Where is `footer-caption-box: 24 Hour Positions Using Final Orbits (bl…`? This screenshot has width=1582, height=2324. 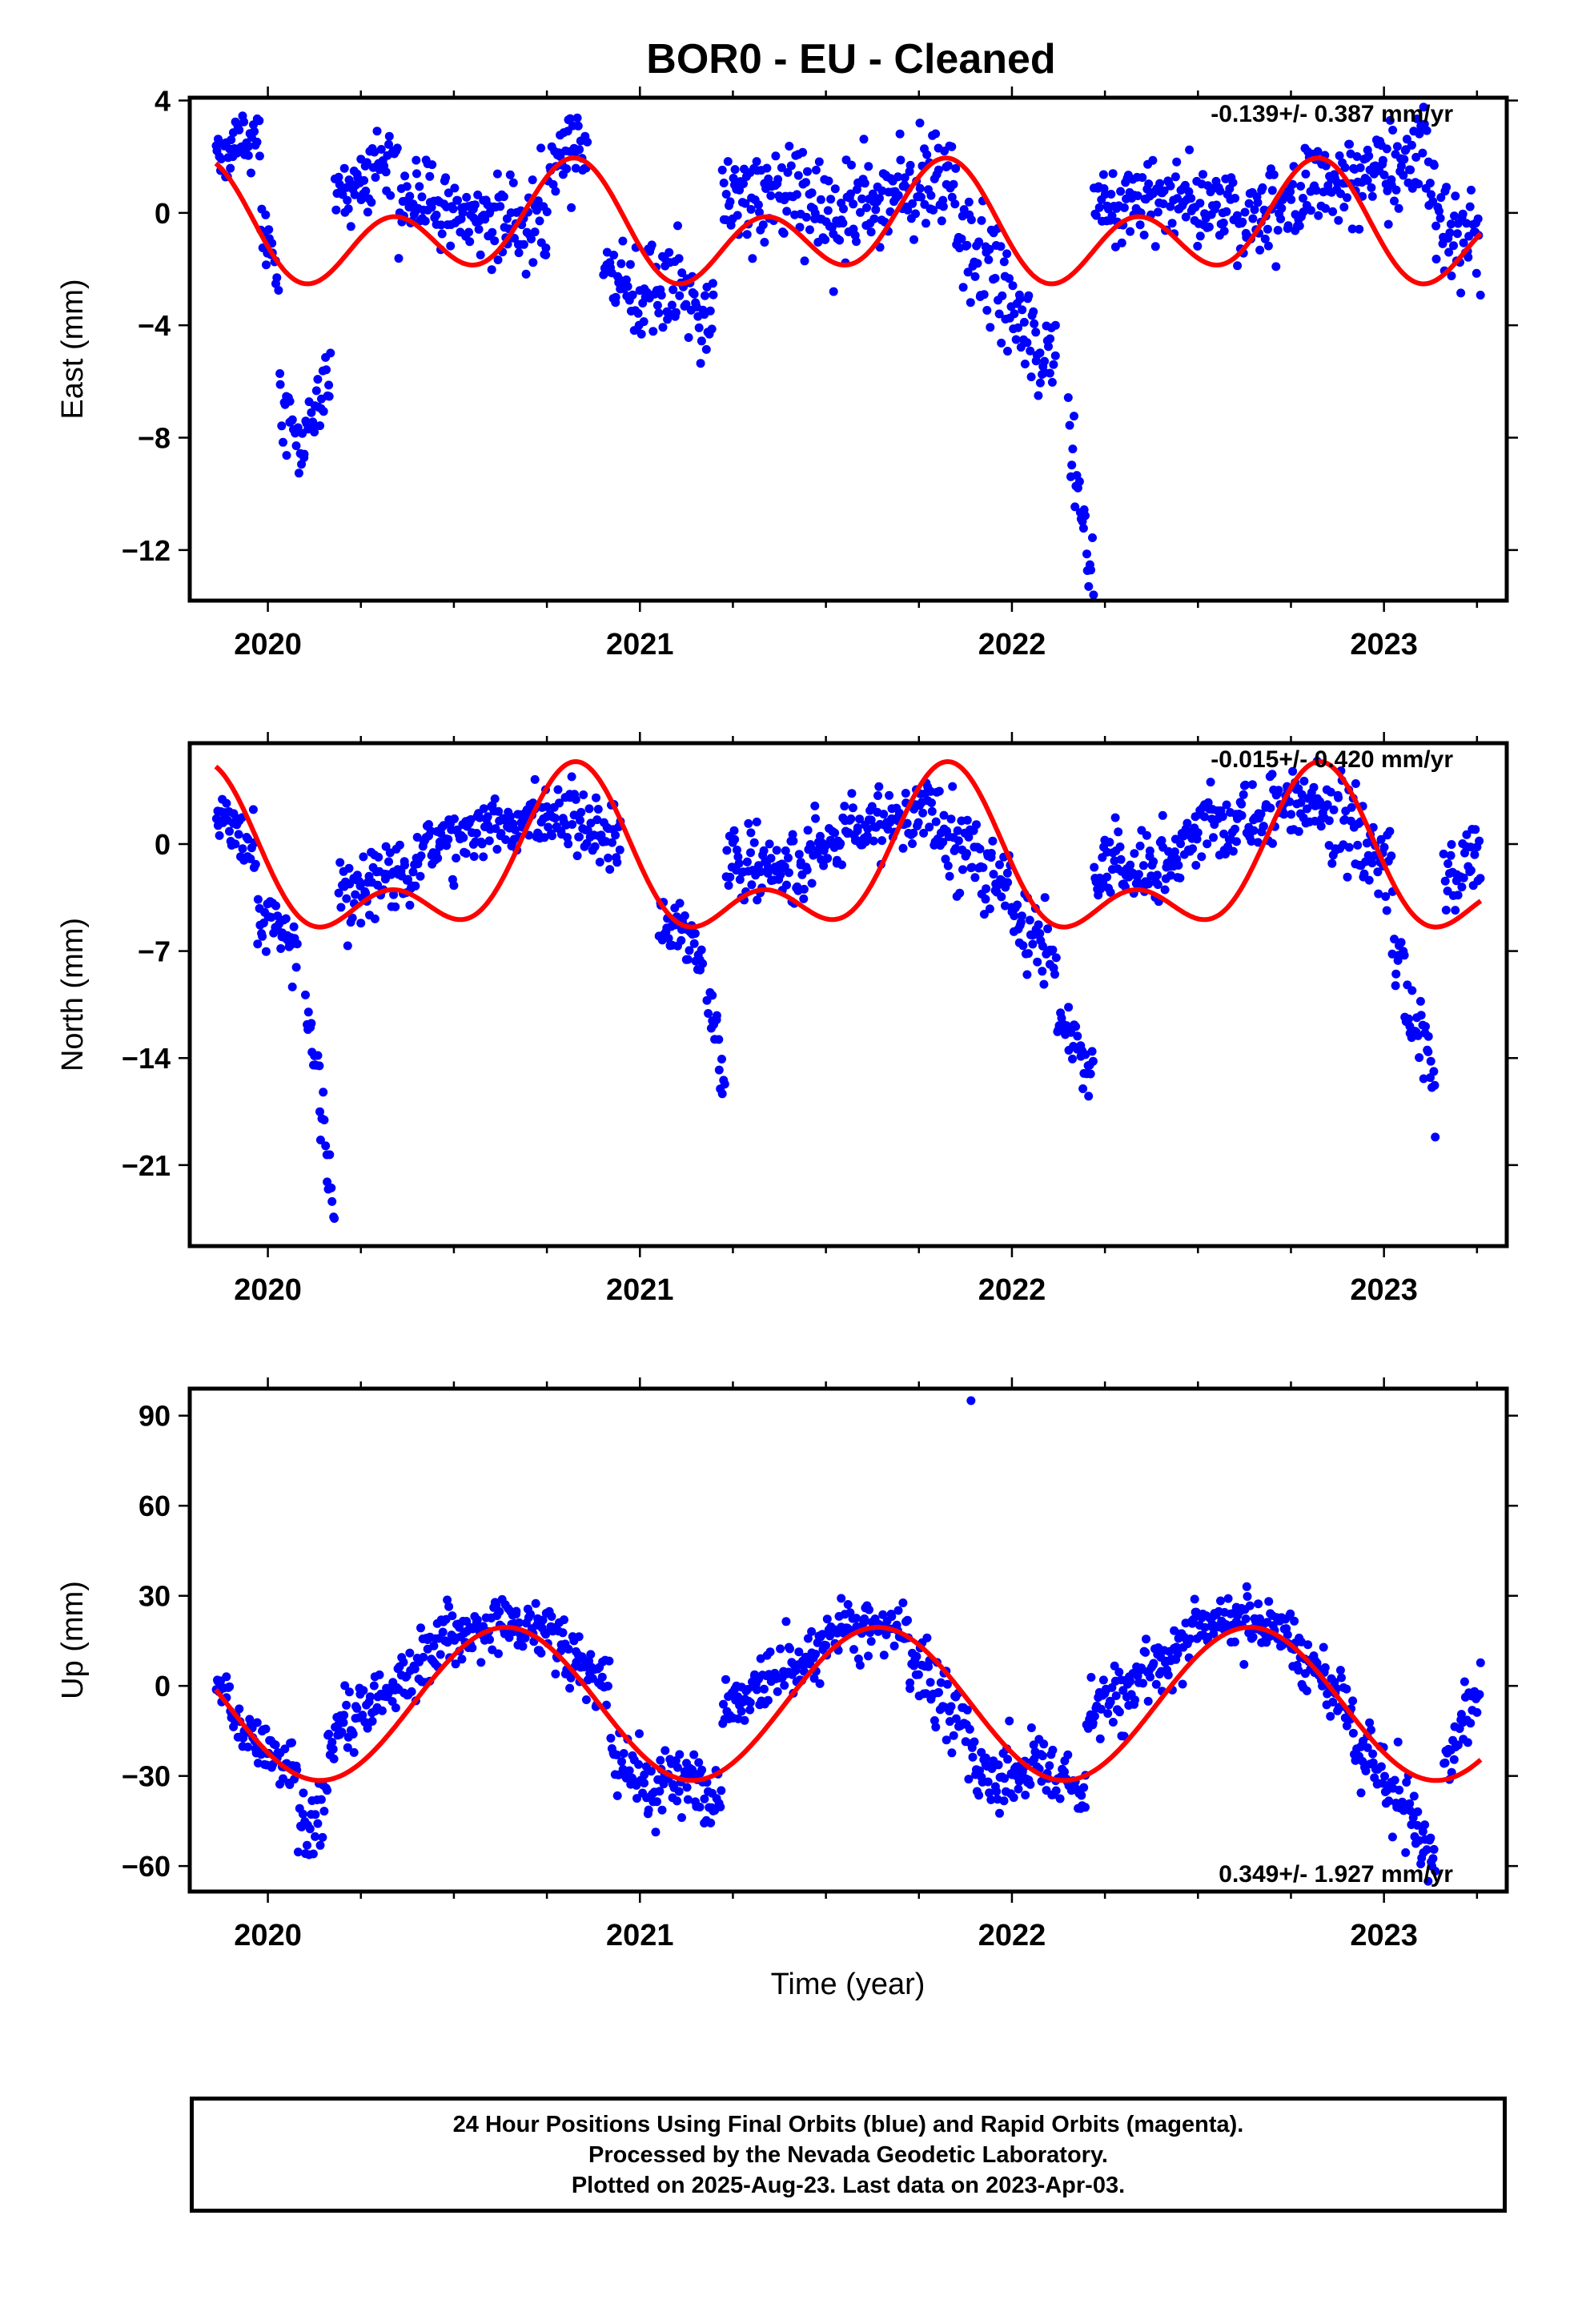
footer-caption-box: 24 Hour Positions Using Final Orbits (bl… is located at coordinates (848, 2155).